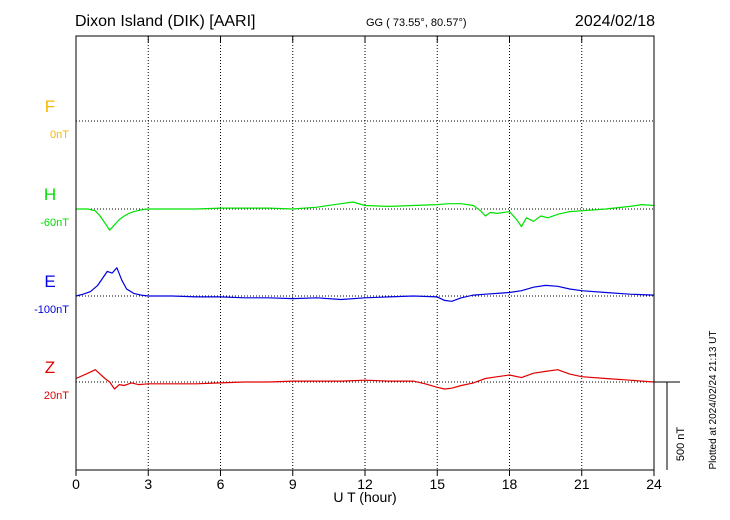 This screenshot has height=520, width=730. Describe the element at coordinates (681, 444) in the screenshot. I see `scale-bar-label: 500 nT` at that location.